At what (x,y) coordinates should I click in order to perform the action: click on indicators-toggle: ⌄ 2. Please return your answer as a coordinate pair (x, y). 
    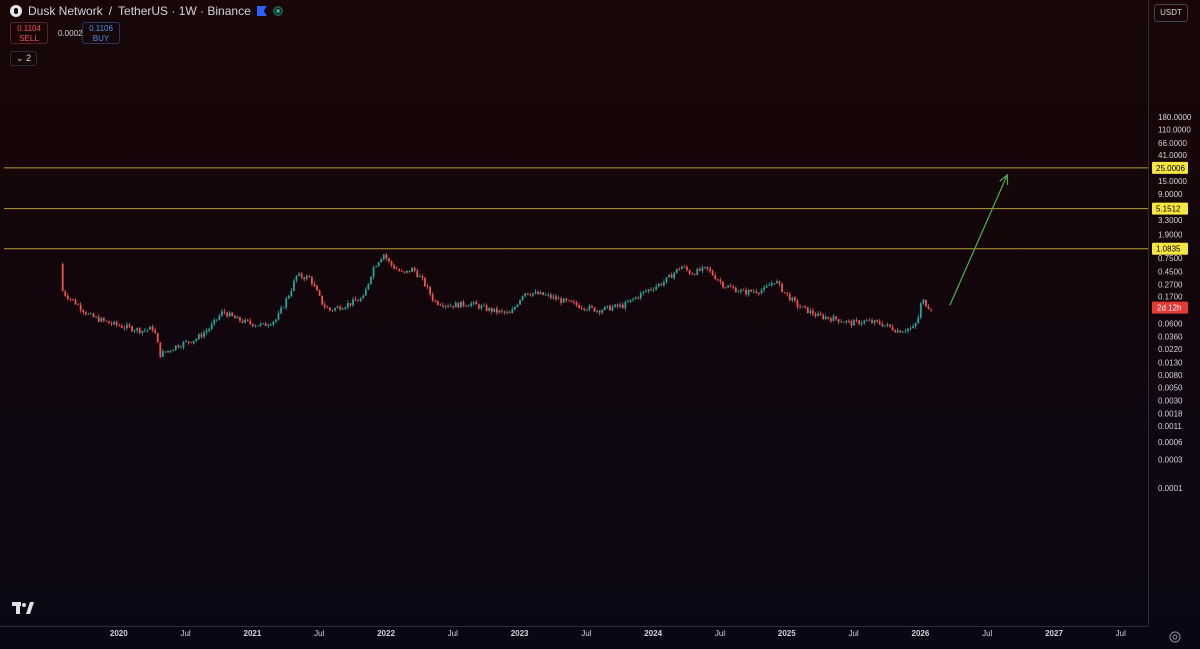
    Looking at the image, I should click on (24, 58).